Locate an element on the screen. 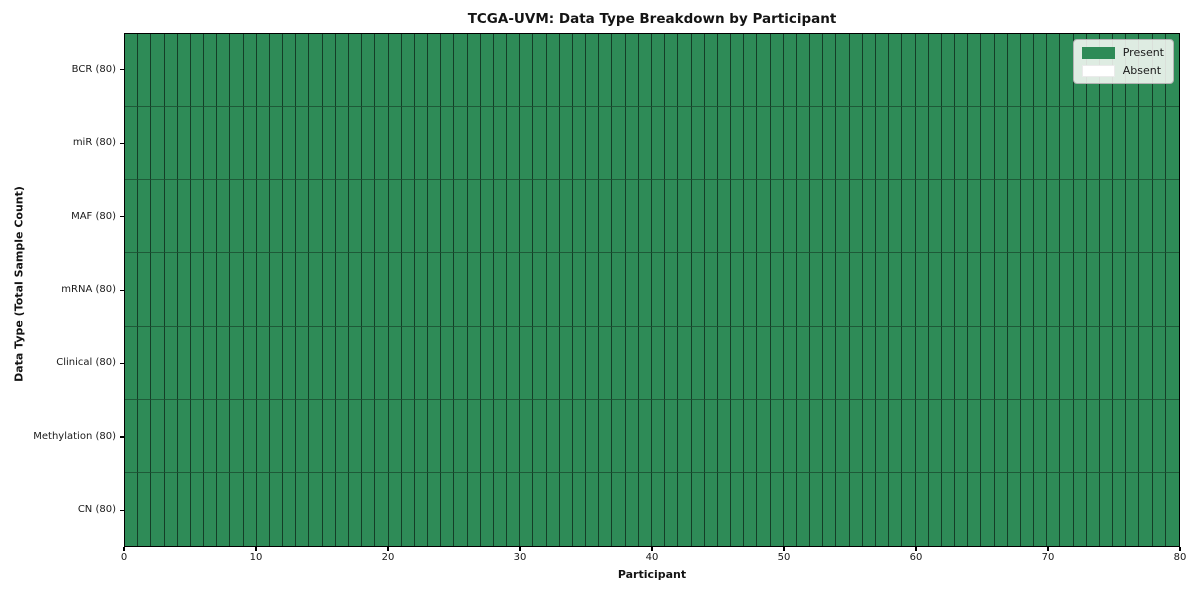  x-tick-label: 20 is located at coordinates (388, 557).